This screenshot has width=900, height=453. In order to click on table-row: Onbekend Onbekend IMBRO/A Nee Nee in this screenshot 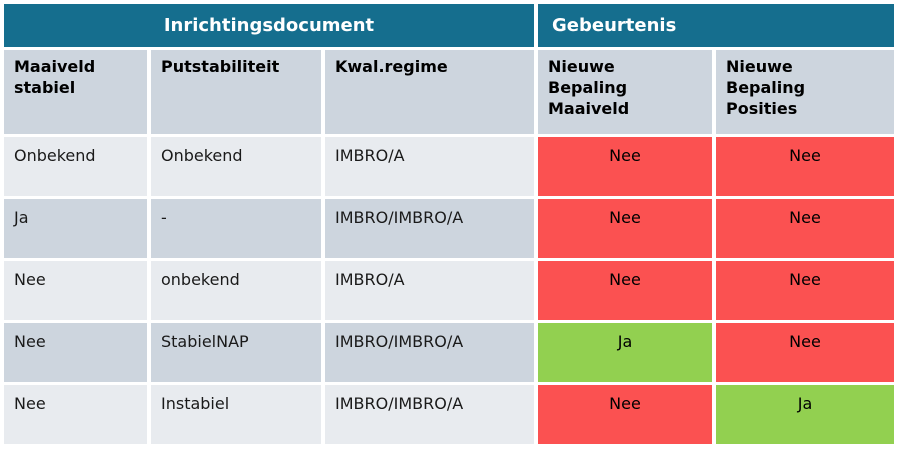, I will do `click(449, 166)`.